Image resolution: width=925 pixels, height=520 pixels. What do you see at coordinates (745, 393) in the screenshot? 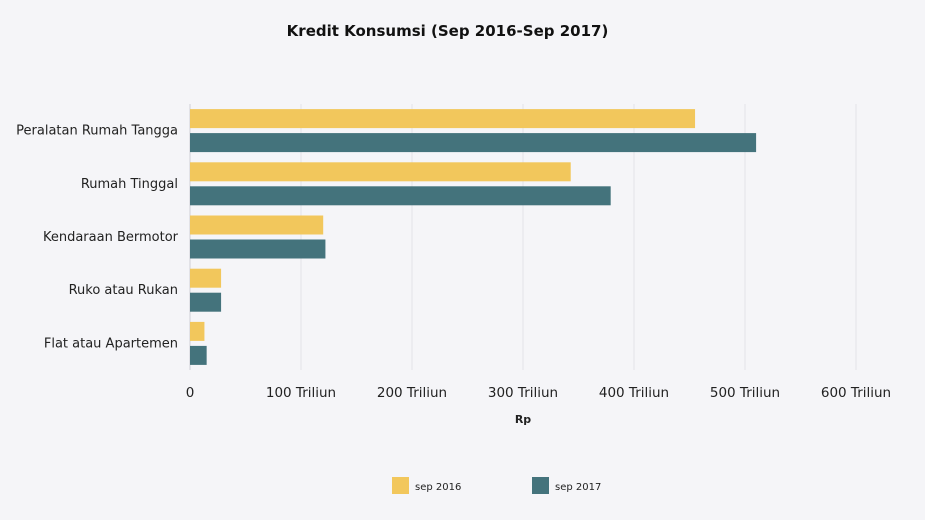
I see `x-tick-label: 500 Triliun` at bounding box center [745, 393].